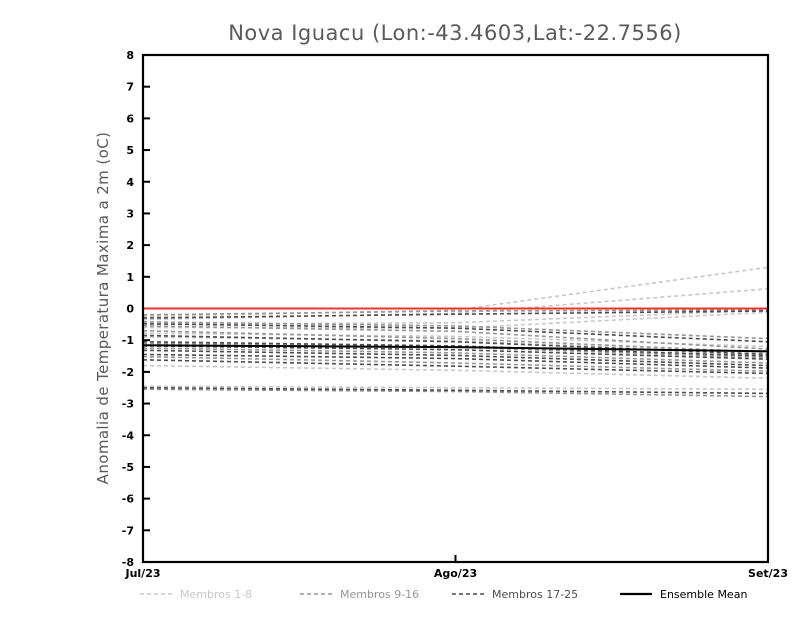 This screenshot has width=800, height=618. I want to click on y-axis-label: Anomalia de Temperatura Maxima a 2m (oC), so click(103, 308).